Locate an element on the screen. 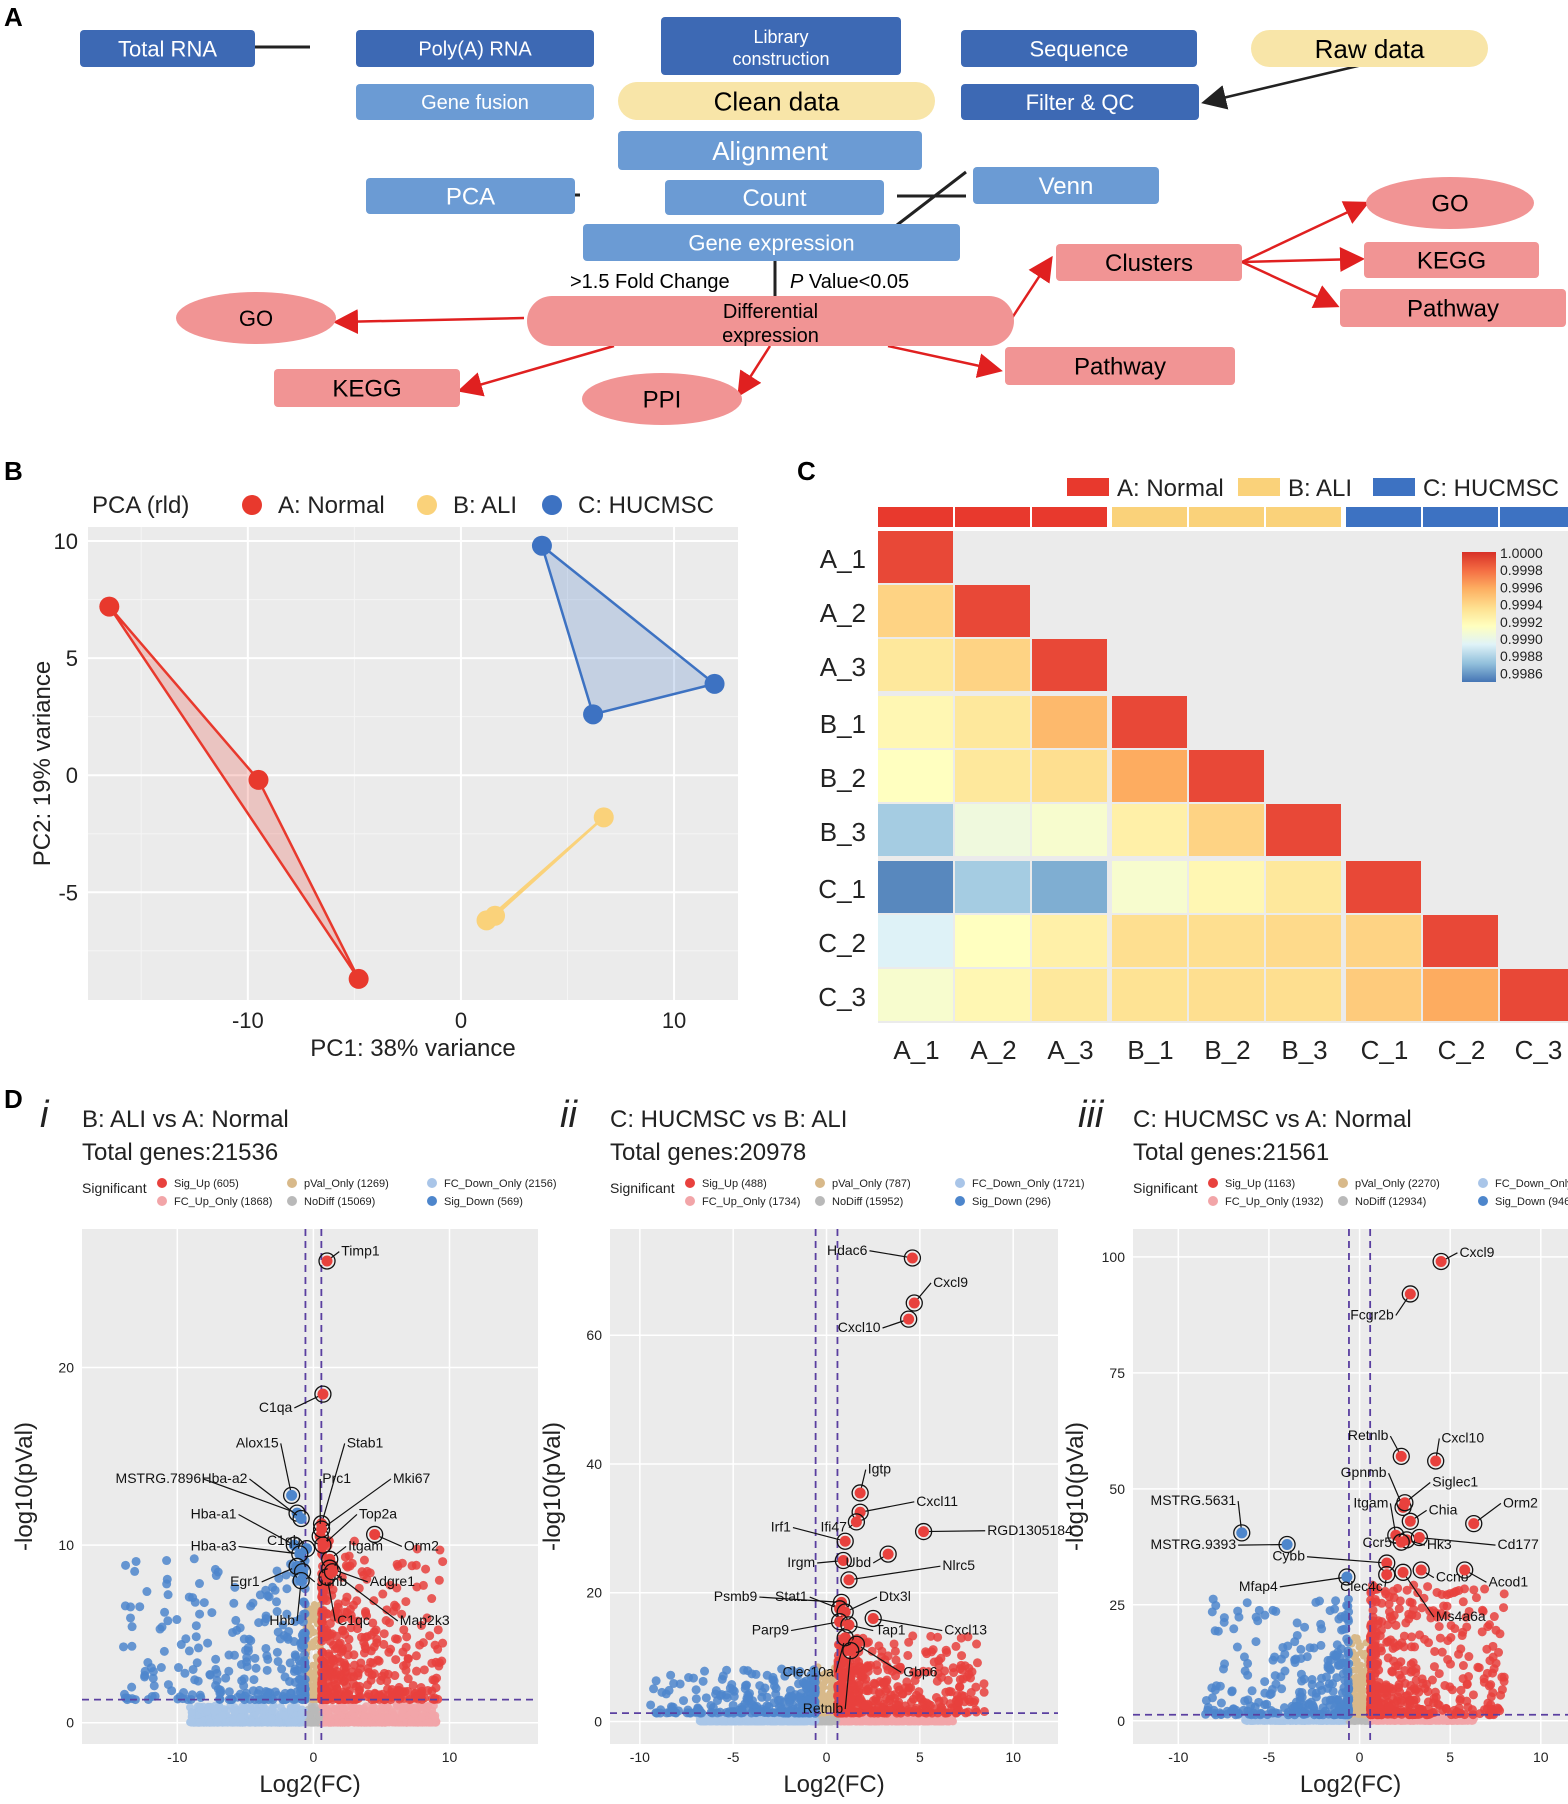 The height and width of the screenshot is (1804, 1568). pvalue-label: P Value<0.05 is located at coordinates (849, 282).